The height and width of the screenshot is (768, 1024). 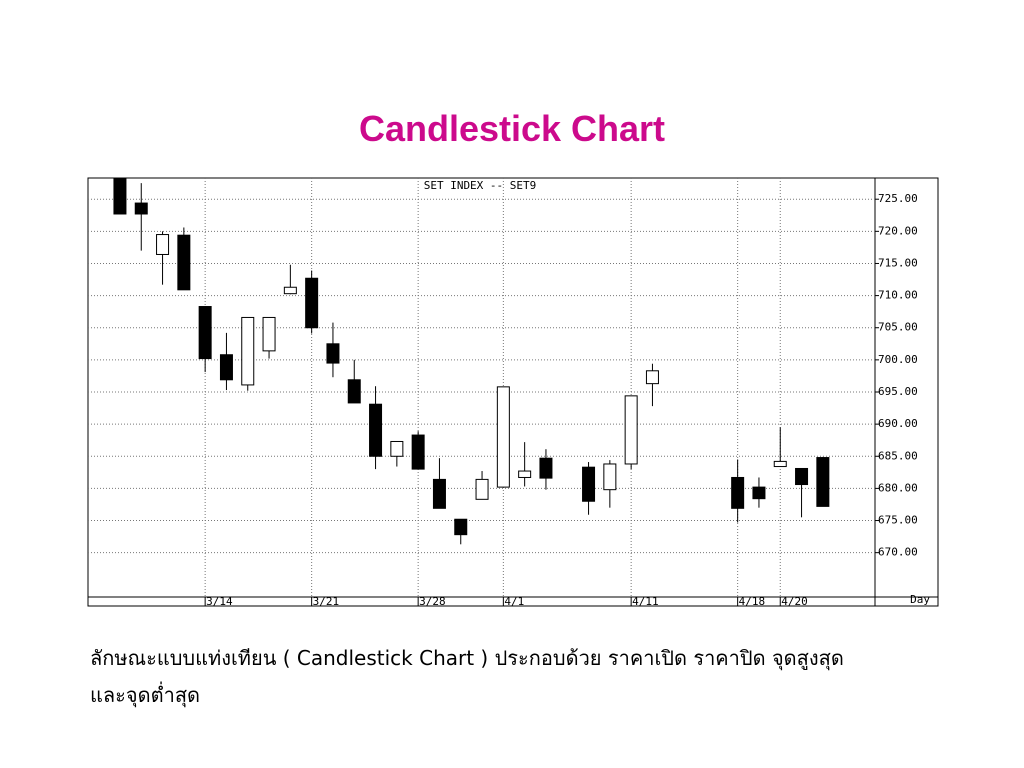 I want to click on y-tick-label: 685.00, so click(x=898, y=455).